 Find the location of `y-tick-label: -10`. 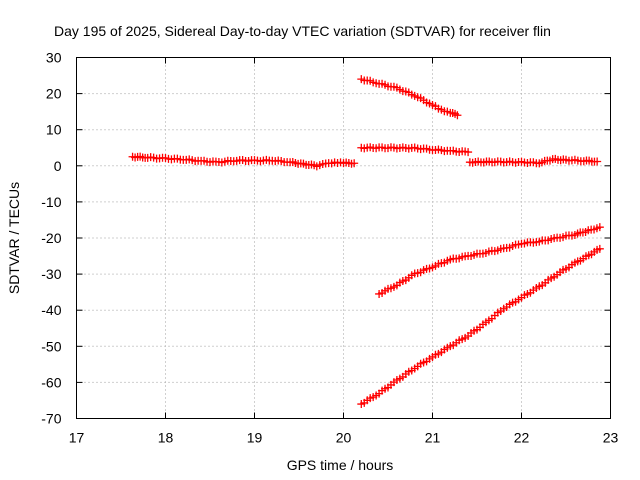

y-tick-label: -10 is located at coordinates (51, 202).